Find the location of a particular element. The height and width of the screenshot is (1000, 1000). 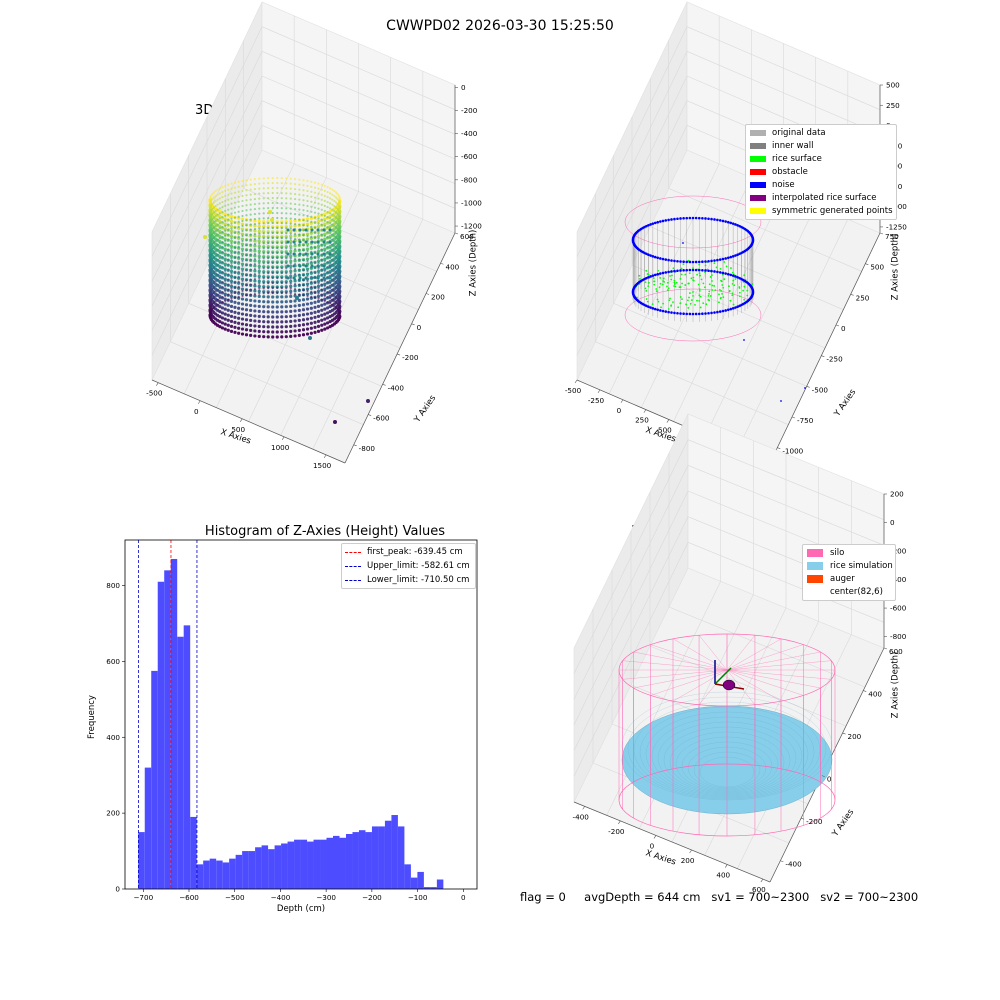

x-tick-label: -200 is located at coordinates (616, 831).